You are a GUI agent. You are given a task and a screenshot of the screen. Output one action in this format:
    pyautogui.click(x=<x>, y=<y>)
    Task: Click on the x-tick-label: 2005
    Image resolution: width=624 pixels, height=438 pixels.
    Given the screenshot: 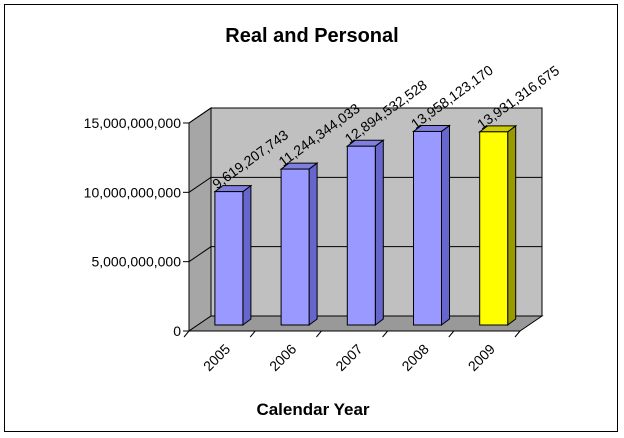 What is the action you would take?
    pyautogui.click(x=216, y=357)
    